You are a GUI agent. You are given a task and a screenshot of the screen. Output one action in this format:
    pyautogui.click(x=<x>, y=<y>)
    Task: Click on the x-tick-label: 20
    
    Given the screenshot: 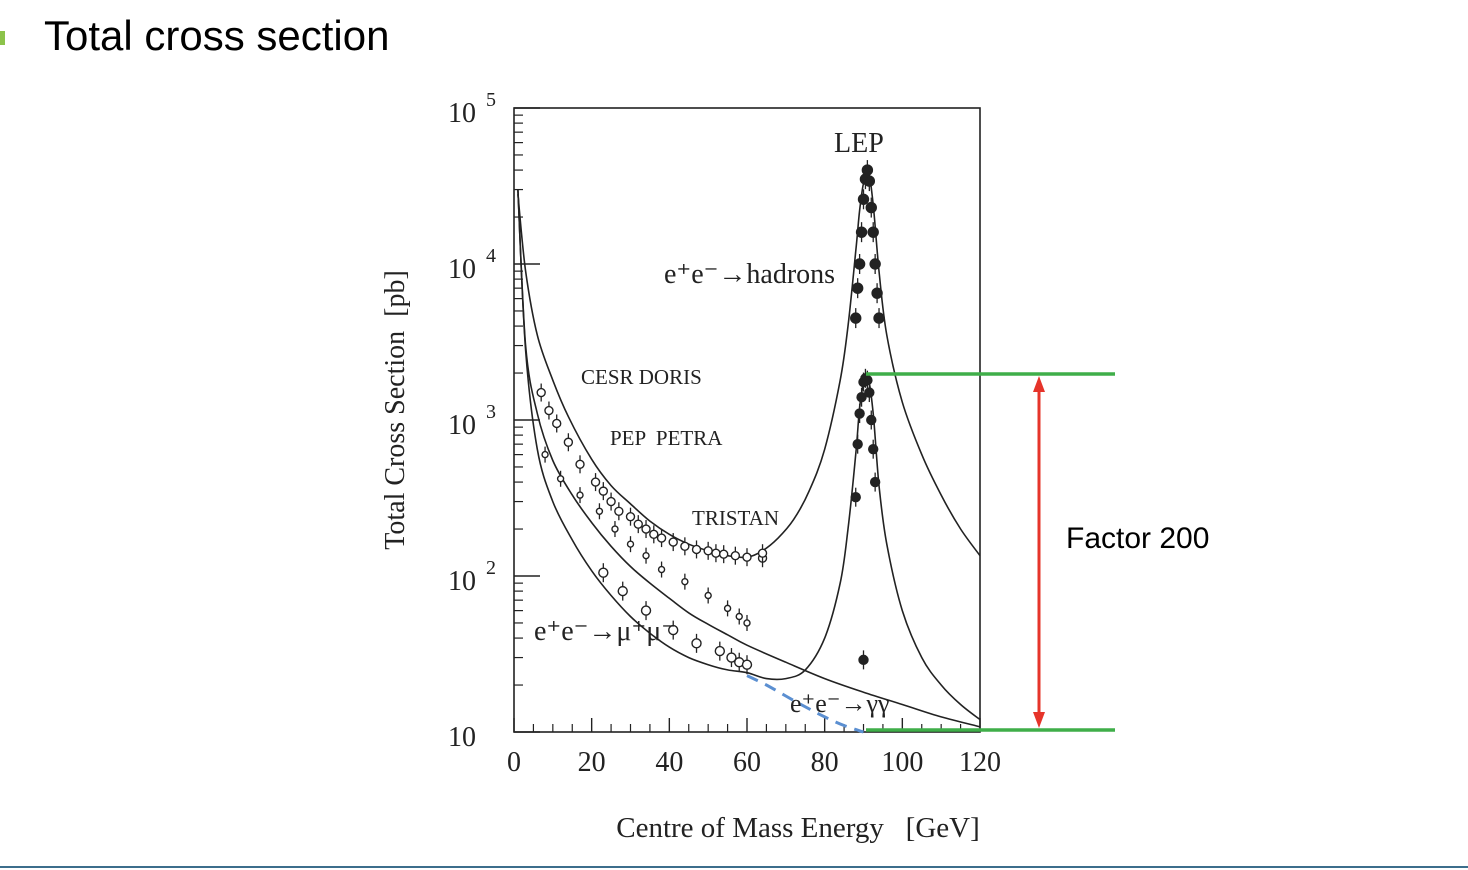 What is the action you would take?
    pyautogui.click(x=592, y=762)
    